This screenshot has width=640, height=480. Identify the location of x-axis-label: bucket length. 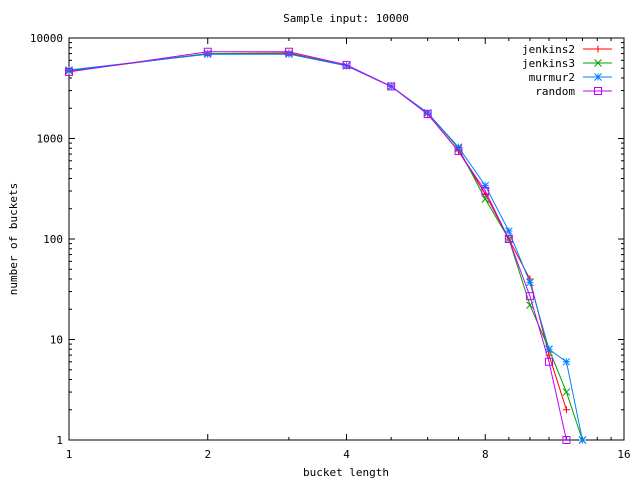
(346, 472).